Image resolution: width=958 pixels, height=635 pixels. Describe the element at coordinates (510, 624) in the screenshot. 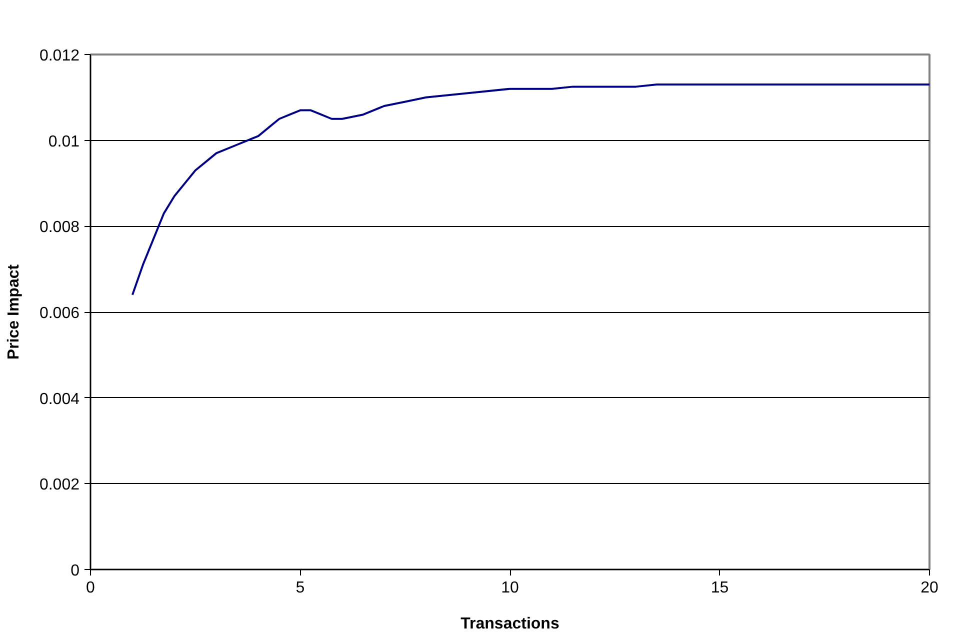

I see `x-axis-title: Transactions` at that location.